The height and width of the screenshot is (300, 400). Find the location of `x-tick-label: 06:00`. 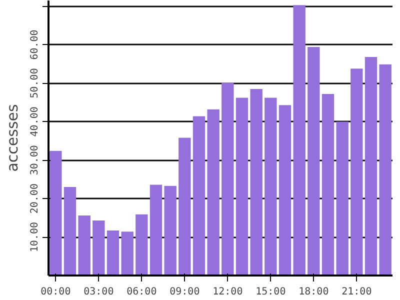

x-tick-label: 06:00 is located at coordinates (141, 292).